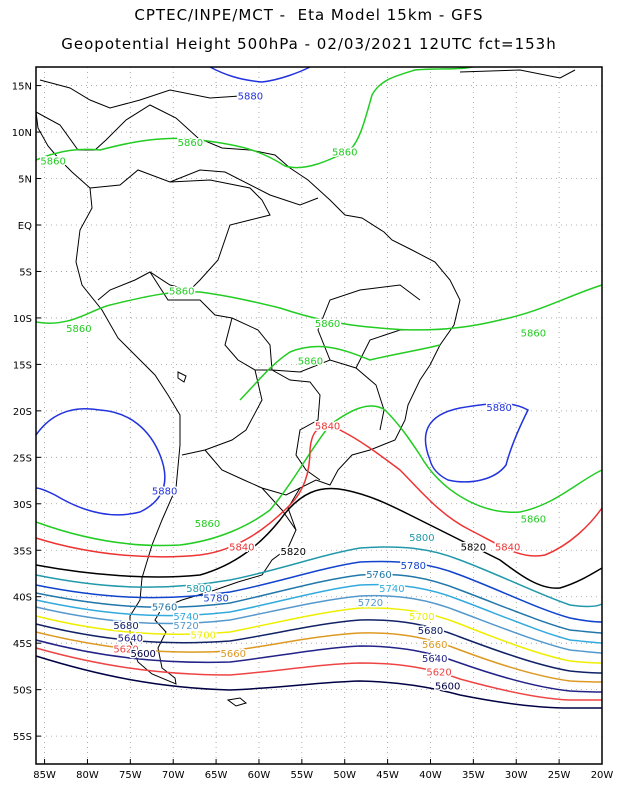 The height and width of the screenshot is (800, 618). Describe the element at coordinates (307, 89) in the screenshot. I see `caribbean-coast` at that location.